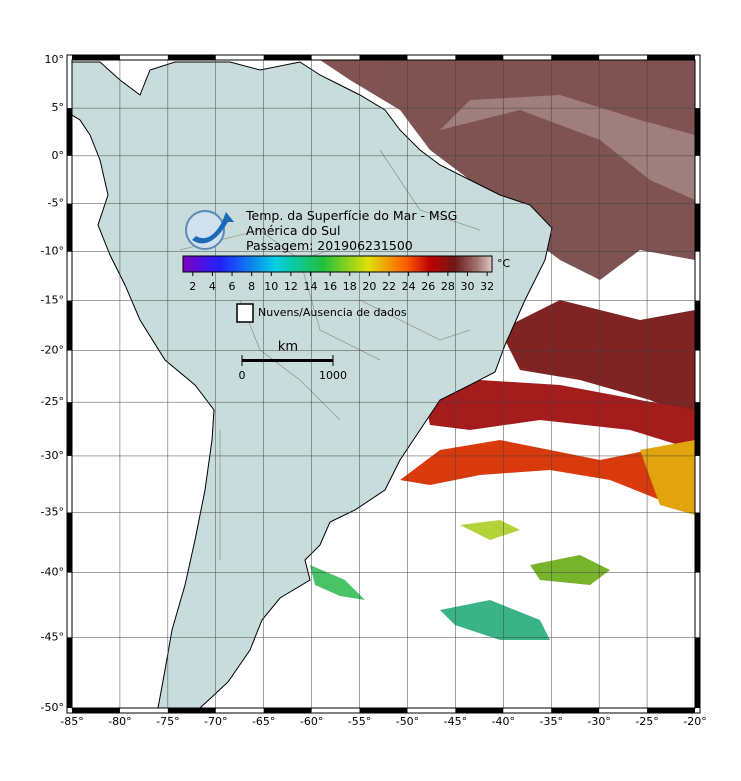  Describe the element at coordinates (52, 511) in the screenshot. I see `y-tick-label: -35°` at that location.